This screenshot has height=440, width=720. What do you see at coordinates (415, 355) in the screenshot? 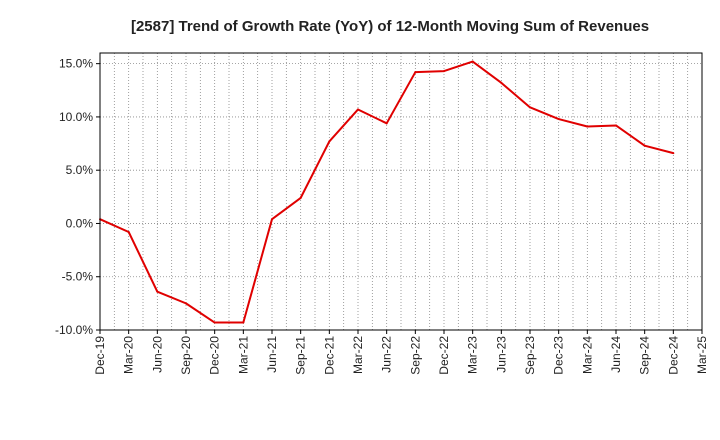
I see `x-tick-label: Sep-22` at bounding box center [415, 355].